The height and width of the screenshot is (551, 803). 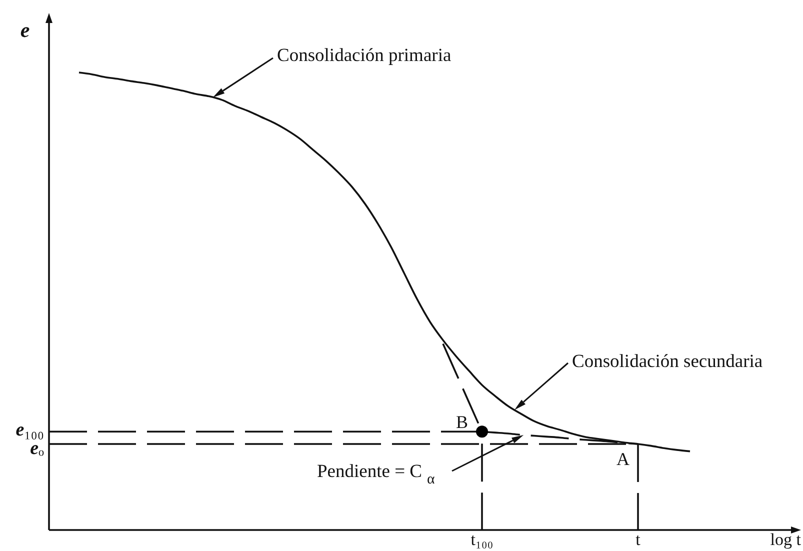 I want to click on annotation: Consolidación secundaria, so click(x=667, y=362).